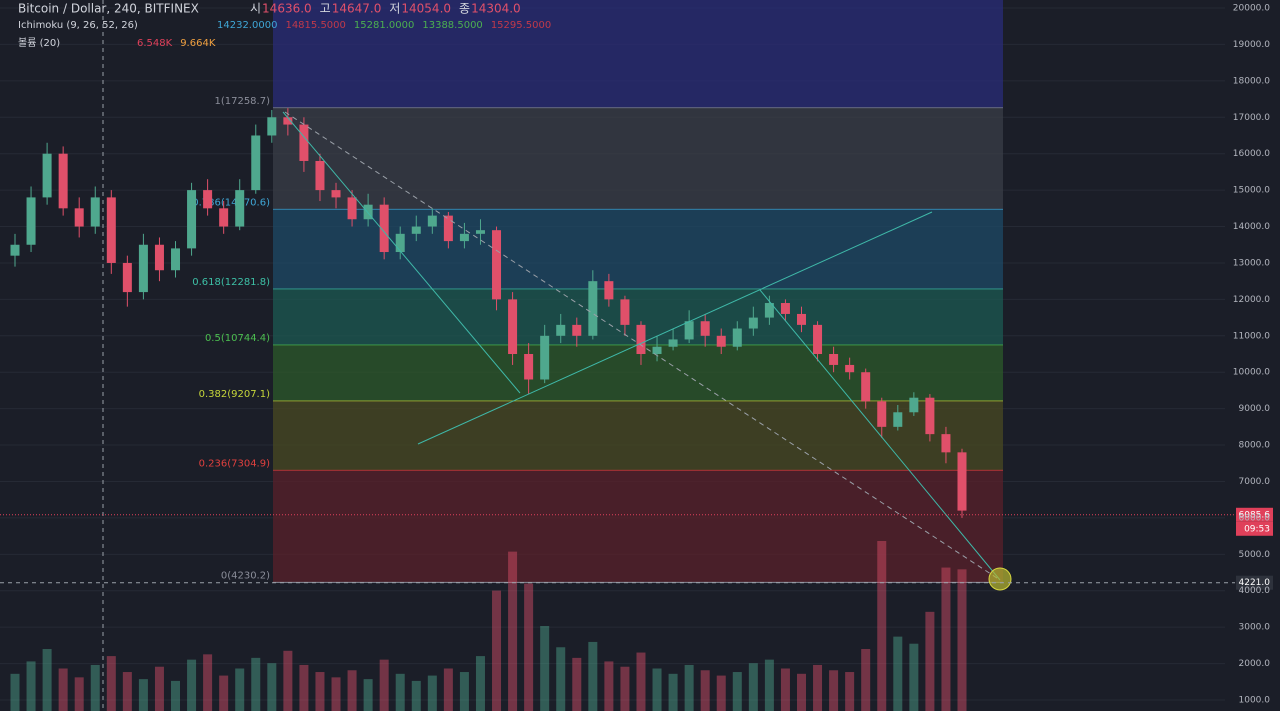 This screenshot has height=711, width=1280. I want to click on y-tick-label: 14000.0, so click(1251, 227).